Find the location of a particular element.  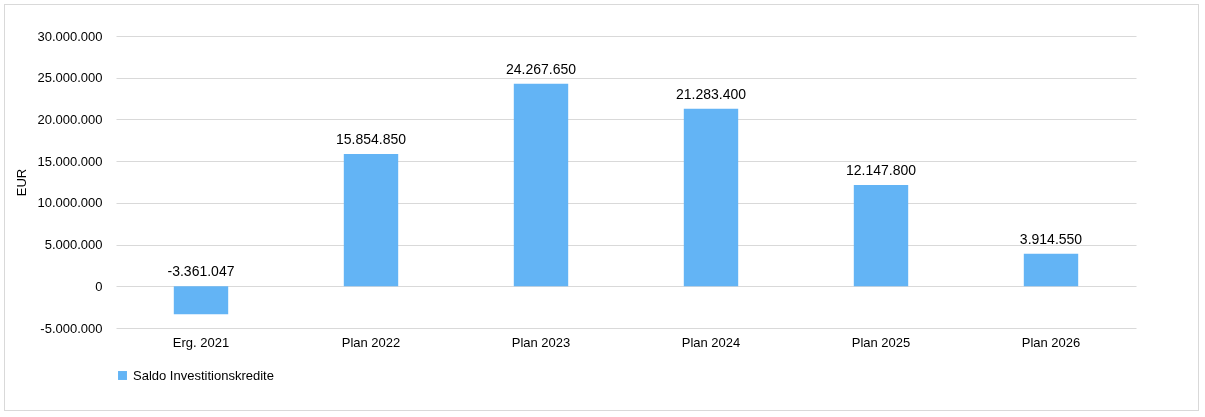

legend-label: Saldo Investitionskredite is located at coordinates (203, 375).